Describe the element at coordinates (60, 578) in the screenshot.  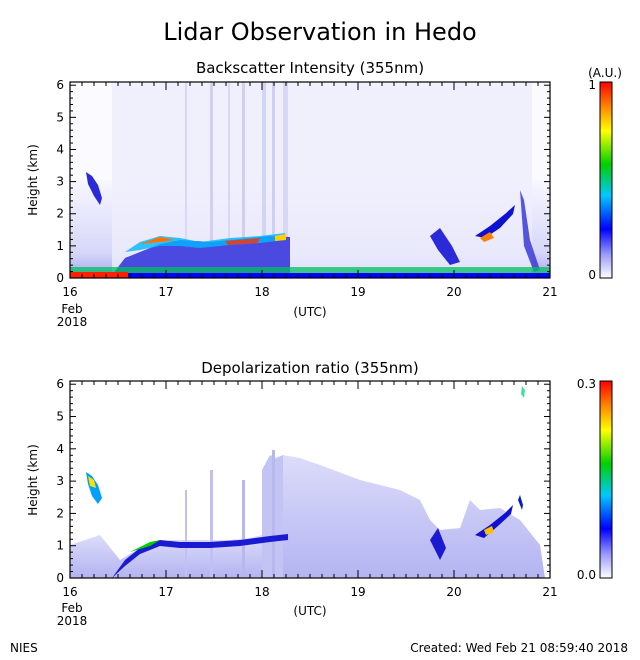
I see `depolarization-y-tick-label: 0` at that location.